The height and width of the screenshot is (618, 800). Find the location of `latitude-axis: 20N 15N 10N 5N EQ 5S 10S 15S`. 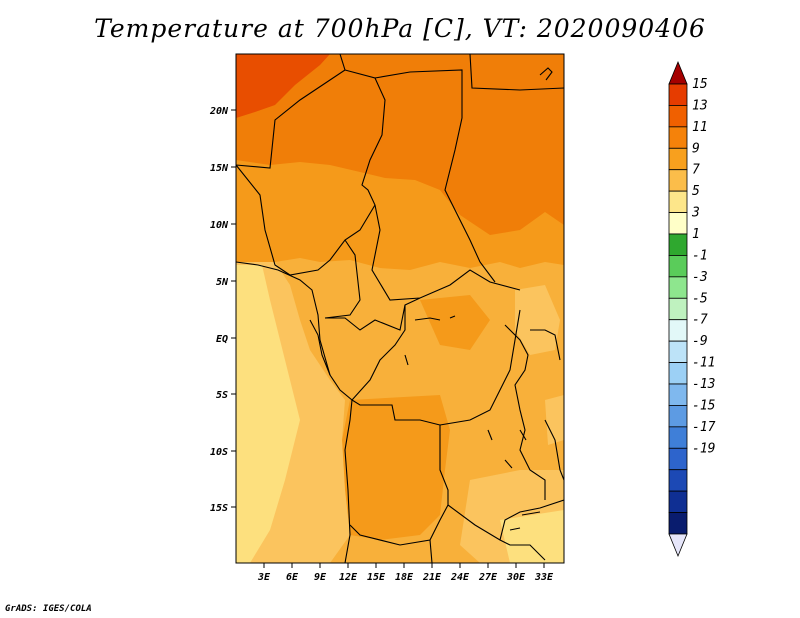

latitude-axis: 20N 15N 10N 5N EQ 5S 10S 15S is located at coordinates (222, 310).